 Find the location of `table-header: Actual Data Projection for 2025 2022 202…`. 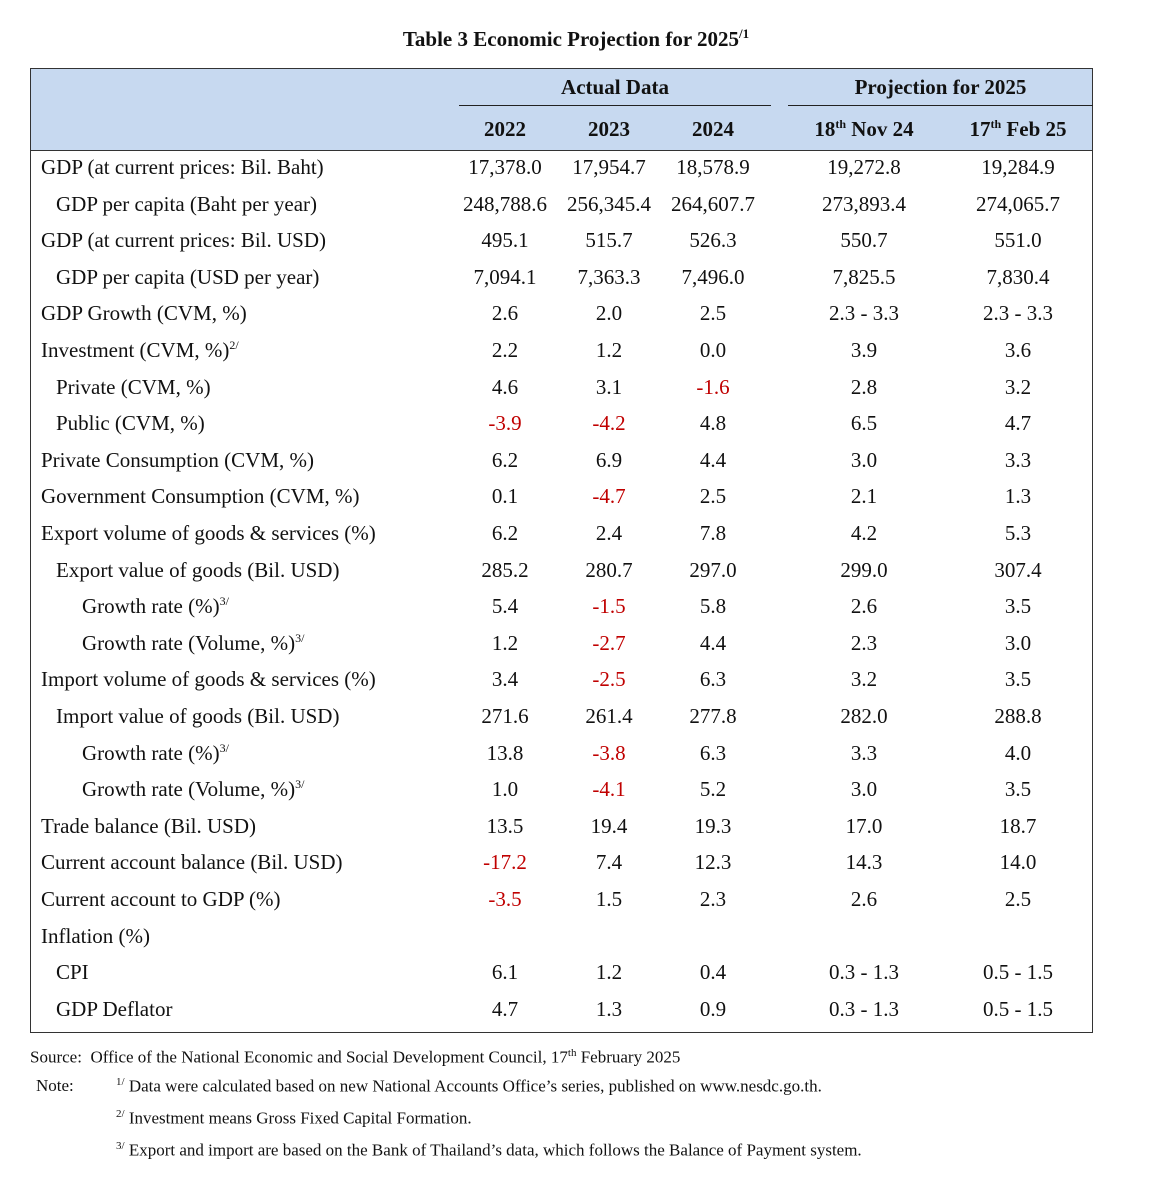

table-header: Actual Data Projection for 2025 2022 202… is located at coordinates (562, 110).